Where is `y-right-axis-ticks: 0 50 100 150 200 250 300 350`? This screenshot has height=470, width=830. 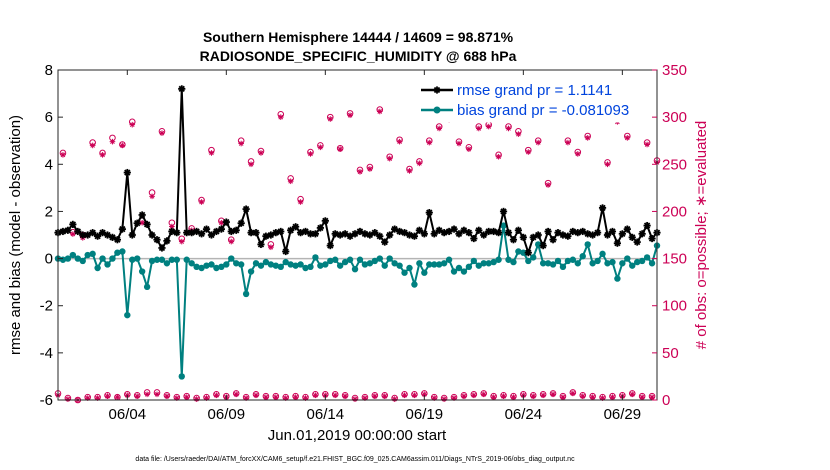
y-right-axis-ticks: 0 50 100 150 200 250 300 350 is located at coordinates (669, 235).